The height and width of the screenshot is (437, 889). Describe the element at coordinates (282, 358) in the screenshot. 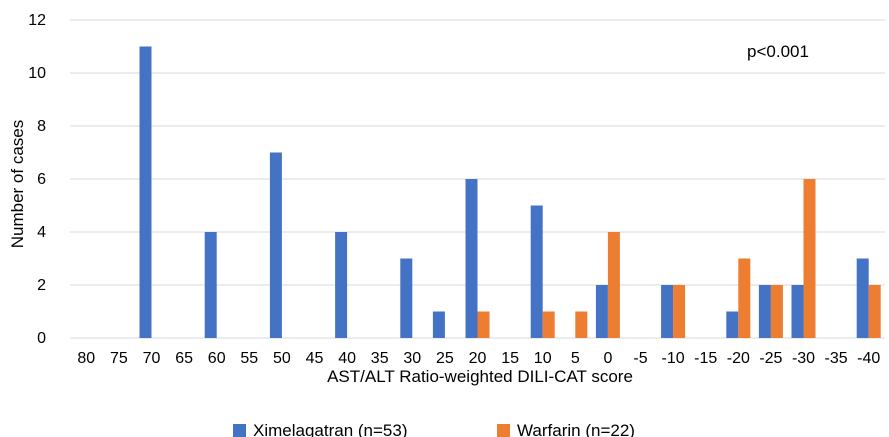

I see `x-tick-label: 50` at that location.